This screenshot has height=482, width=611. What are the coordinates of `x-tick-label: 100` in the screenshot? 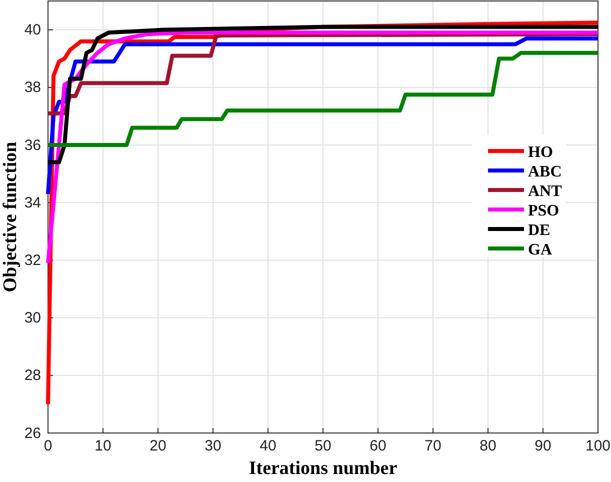 It's located at (598, 446).